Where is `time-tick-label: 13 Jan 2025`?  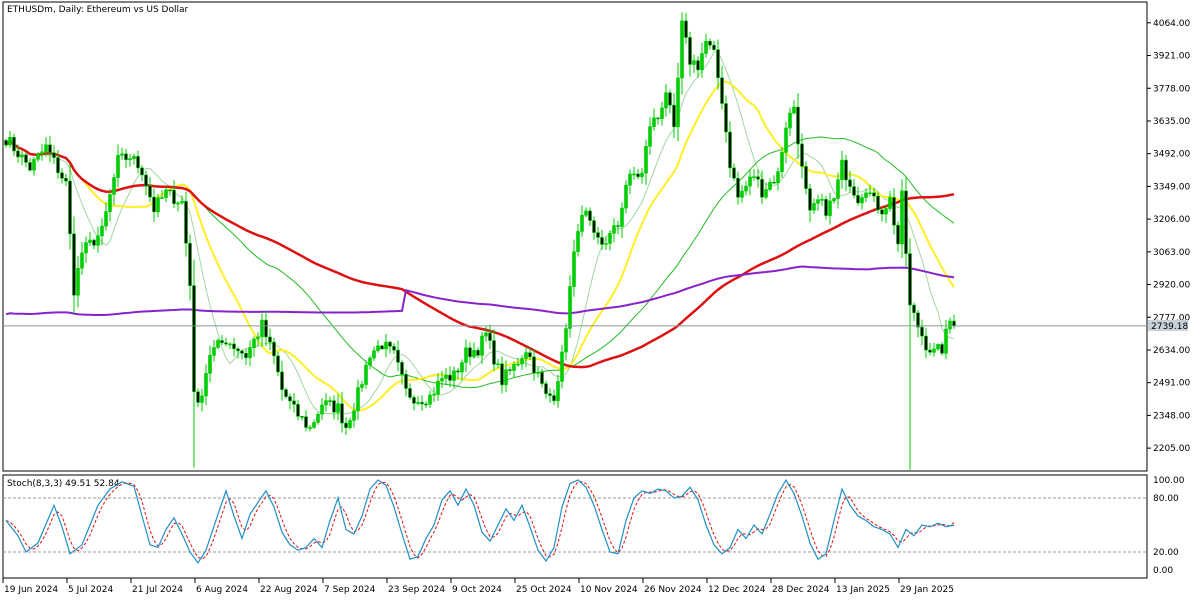 time-tick-label: 13 Jan 2025 is located at coordinates (863, 590).